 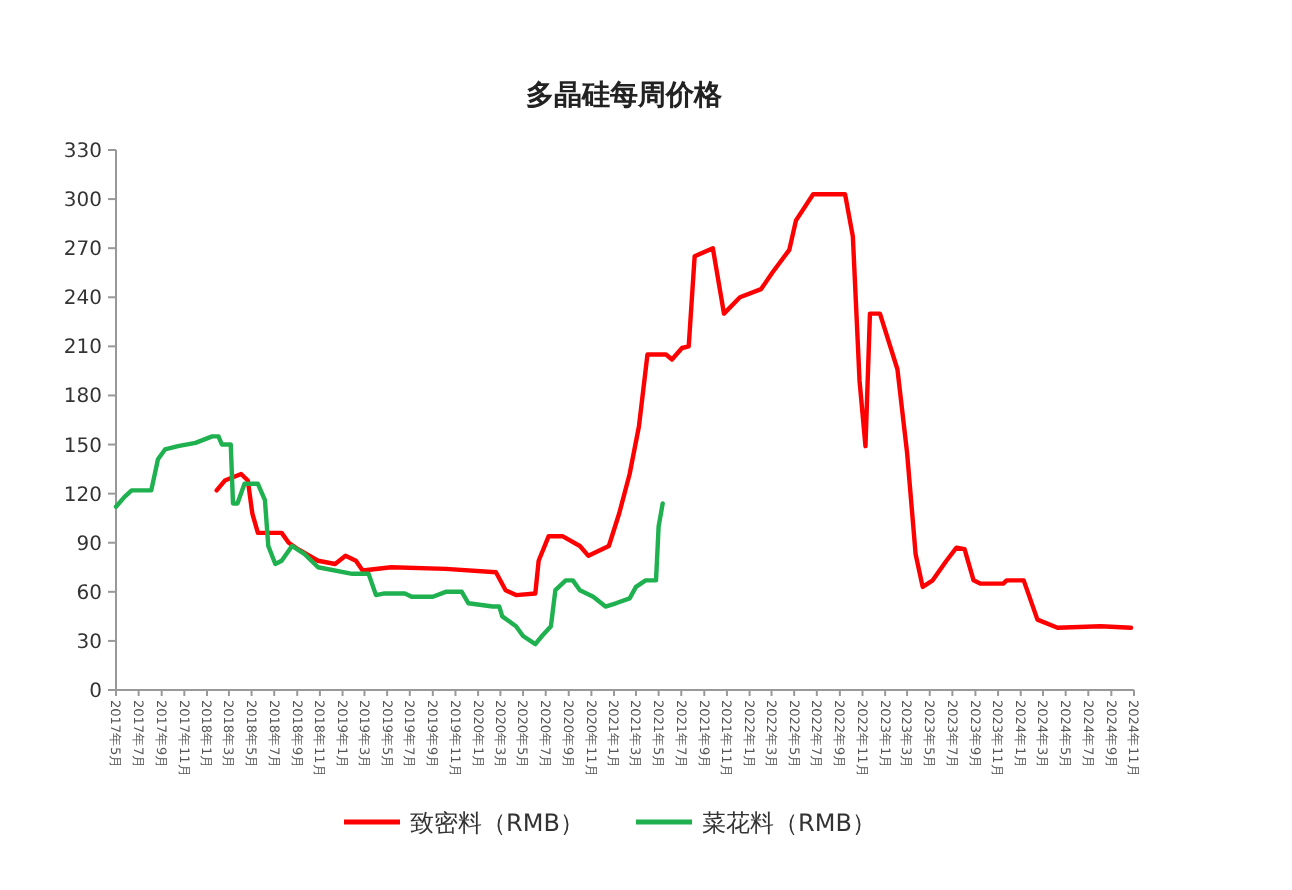 I want to click on y-tick-label: 180, so click(x=82, y=397).